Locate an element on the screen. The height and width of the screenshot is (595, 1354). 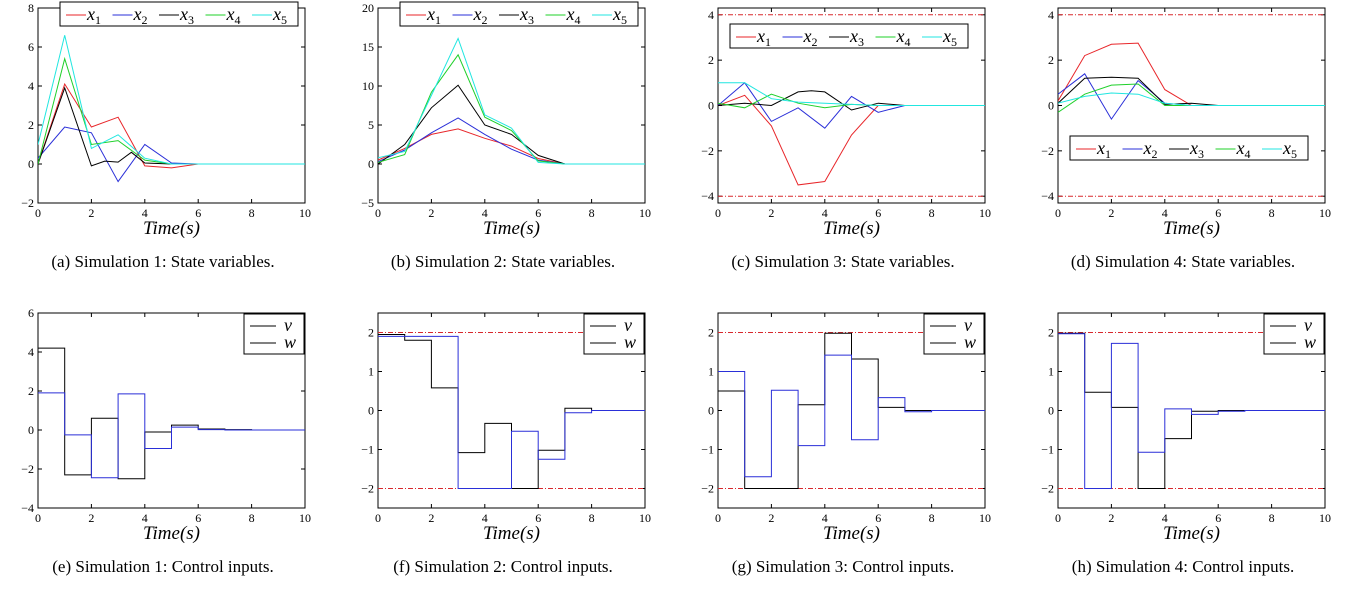
series-line-v is located at coordinates (511, 411).